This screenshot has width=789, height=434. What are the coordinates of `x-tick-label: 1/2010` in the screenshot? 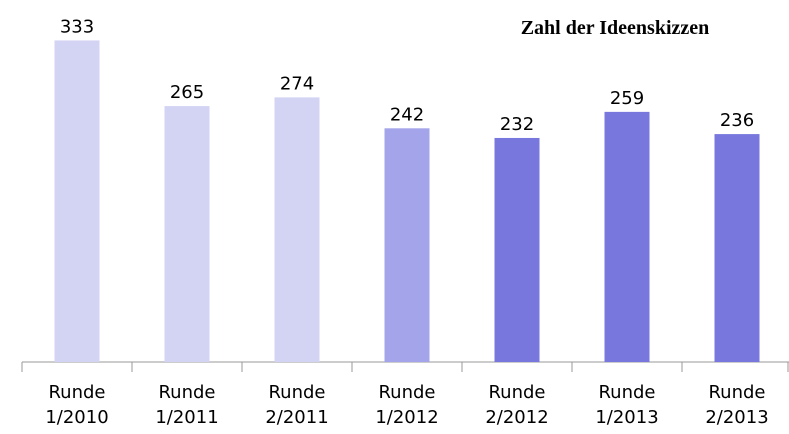 It's located at (76, 417).